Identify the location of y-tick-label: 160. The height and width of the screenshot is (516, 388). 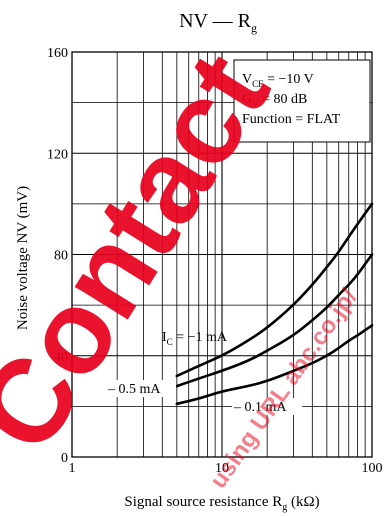
(57, 53).